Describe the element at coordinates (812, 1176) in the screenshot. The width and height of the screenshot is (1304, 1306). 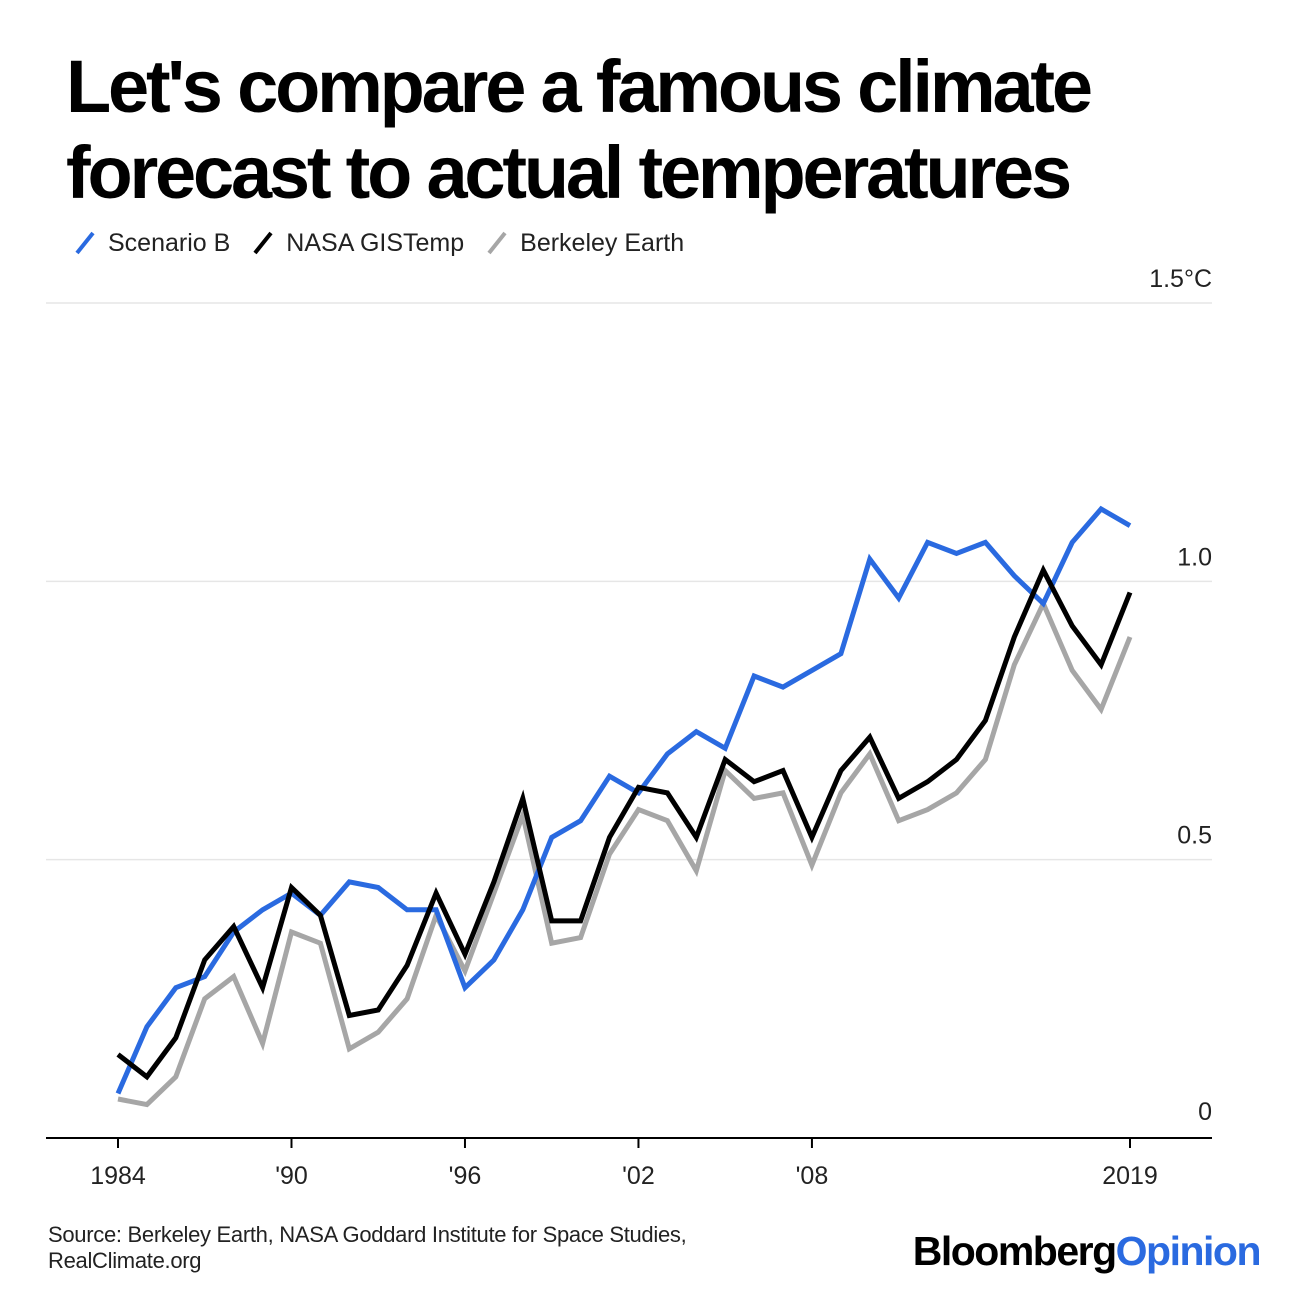
I see `x-tick-label-4: '08` at that location.